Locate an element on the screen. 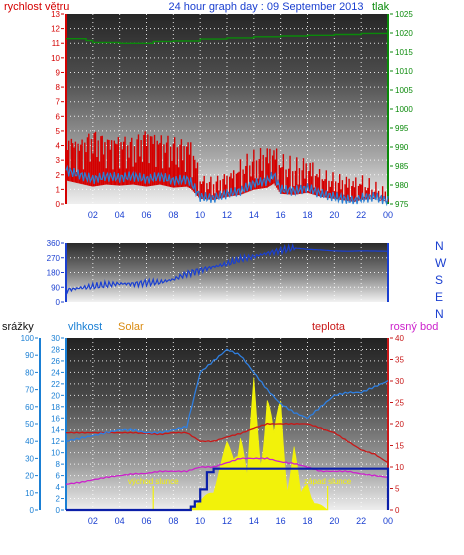 The image size is (464, 555). sunrise-label: východ slunce is located at coordinates (153, 481).